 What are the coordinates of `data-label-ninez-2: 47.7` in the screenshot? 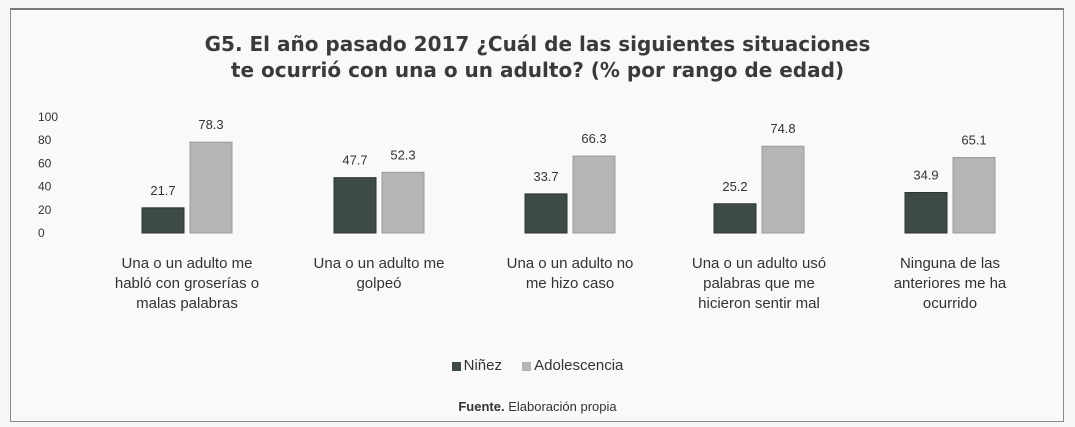 It's located at (354, 160).